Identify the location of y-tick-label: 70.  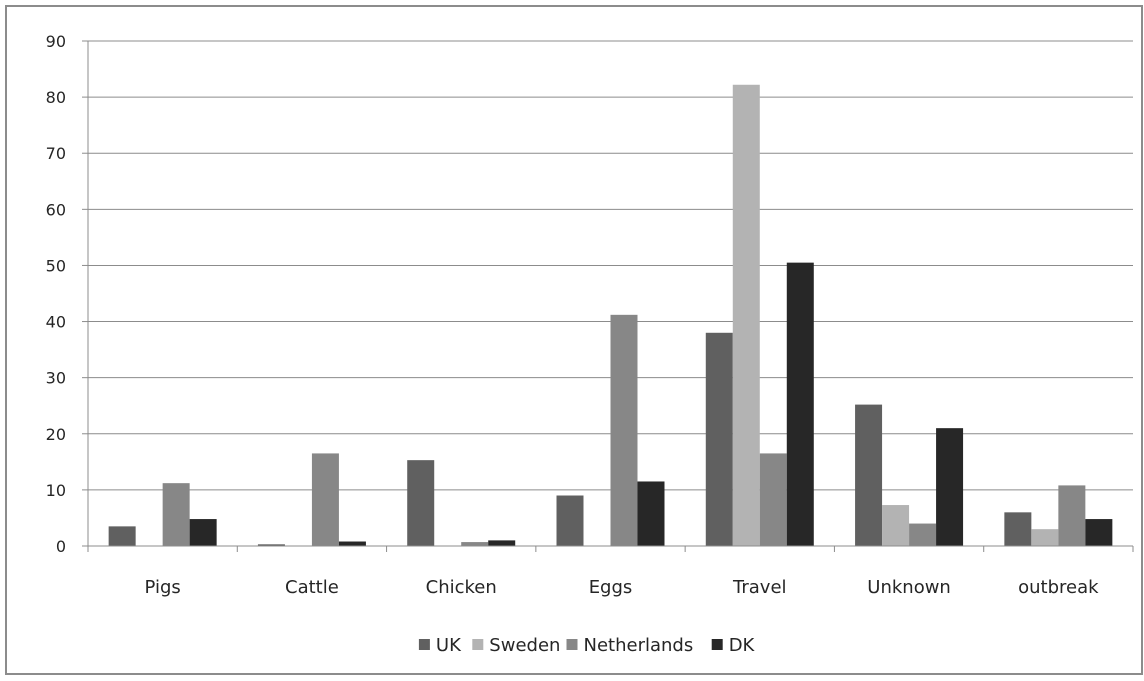
(56, 153).